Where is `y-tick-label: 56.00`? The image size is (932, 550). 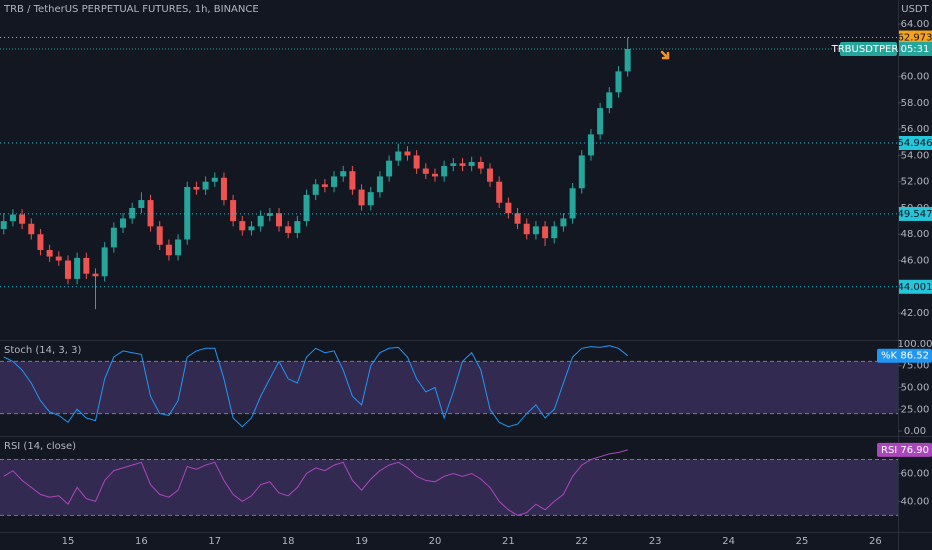 y-tick-label: 56.00 is located at coordinates (915, 129).